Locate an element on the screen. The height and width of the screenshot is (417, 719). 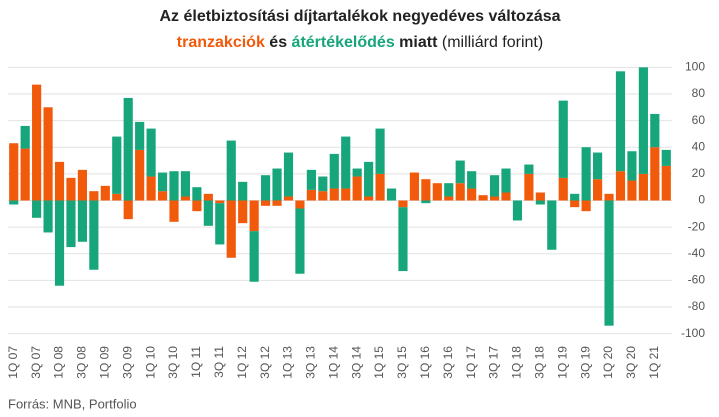
x-tick-label: 3Q 19 is located at coordinates (585, 362).